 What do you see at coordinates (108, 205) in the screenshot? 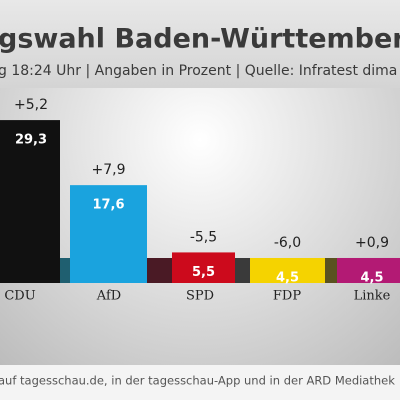
I see `value-label: 17,6` at bounding box center [108, 205].